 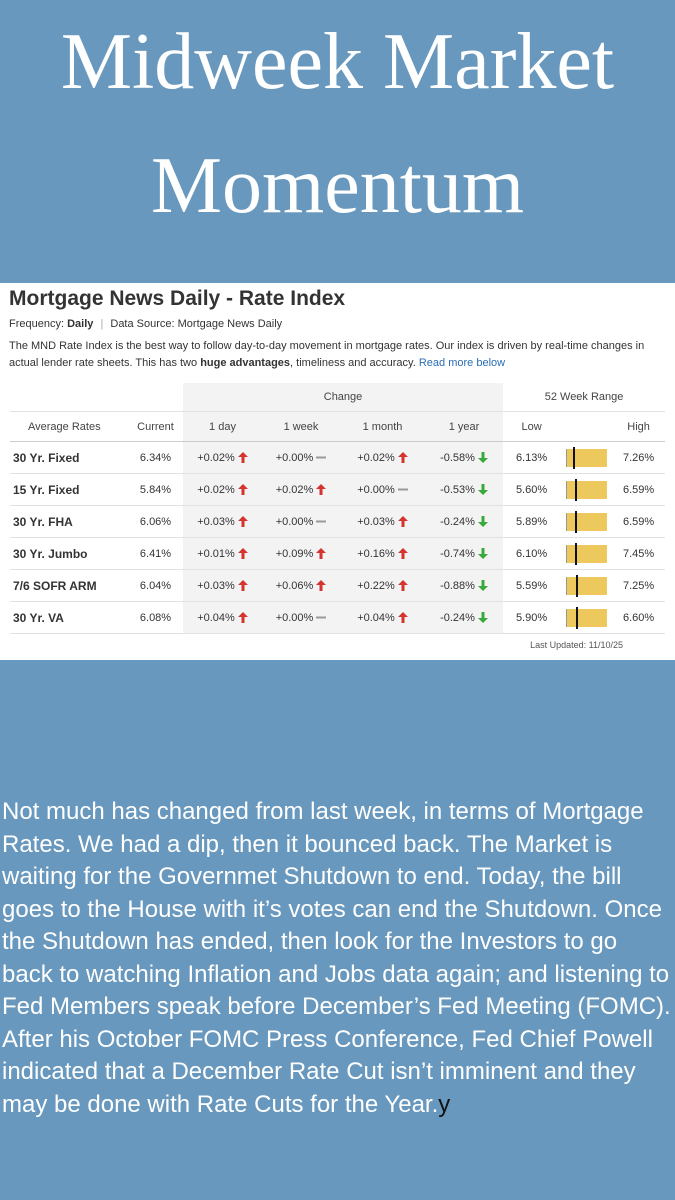 What do you see at coordinates (532, 521) in the screenshot?
I see `low-rate: 5.89%` at bounding box center [532, 521].